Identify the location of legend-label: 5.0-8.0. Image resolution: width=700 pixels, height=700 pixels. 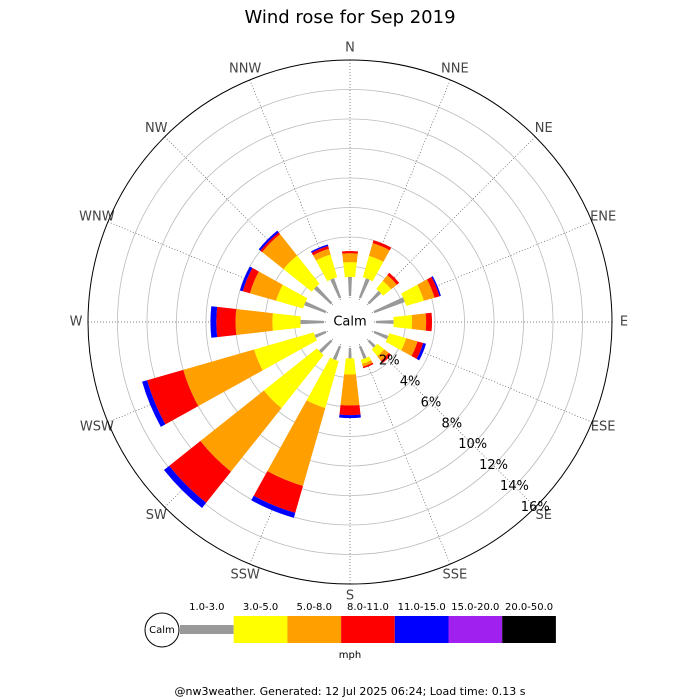
(314, 607).